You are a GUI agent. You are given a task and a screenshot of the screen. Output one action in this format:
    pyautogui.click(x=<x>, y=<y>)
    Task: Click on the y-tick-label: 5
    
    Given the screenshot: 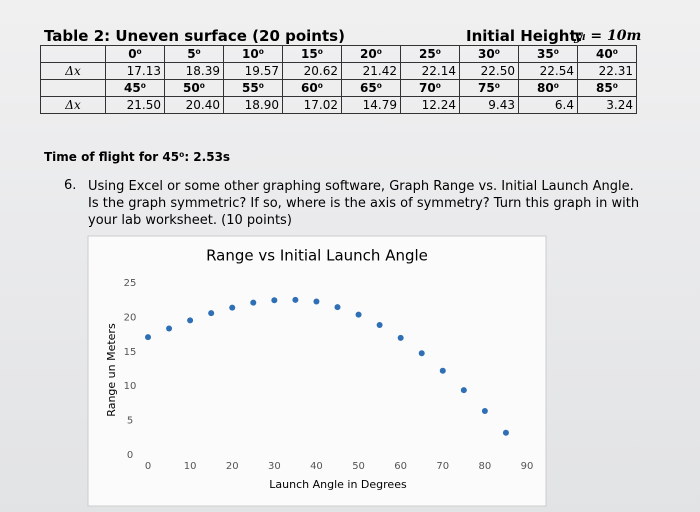 What is the action you would take?
    pyautogui.click(x=130, y=421)
    